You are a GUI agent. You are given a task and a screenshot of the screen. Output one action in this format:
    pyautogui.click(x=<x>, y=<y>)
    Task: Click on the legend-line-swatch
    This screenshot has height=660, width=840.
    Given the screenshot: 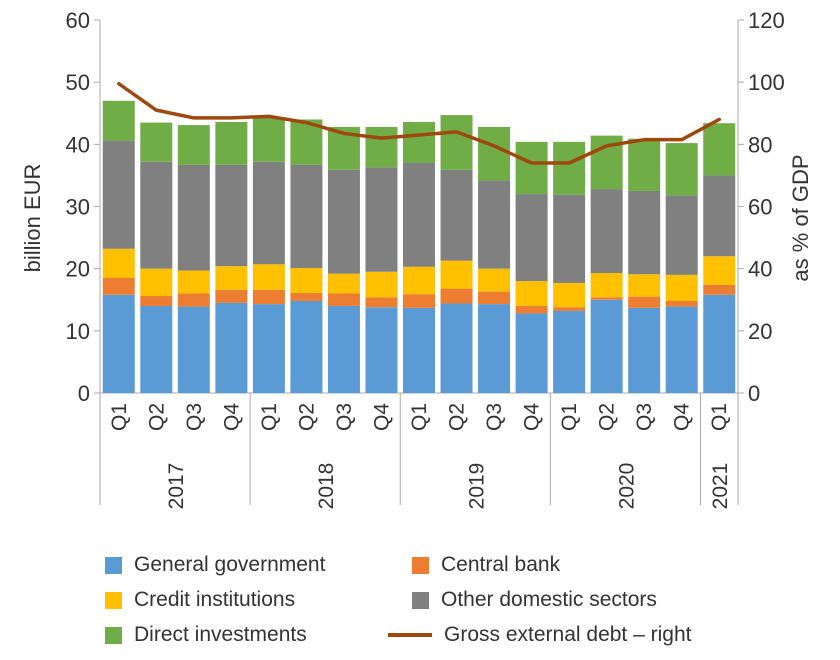 What is the action you would take?
    pyautogui.click(x=410, y=635)
    